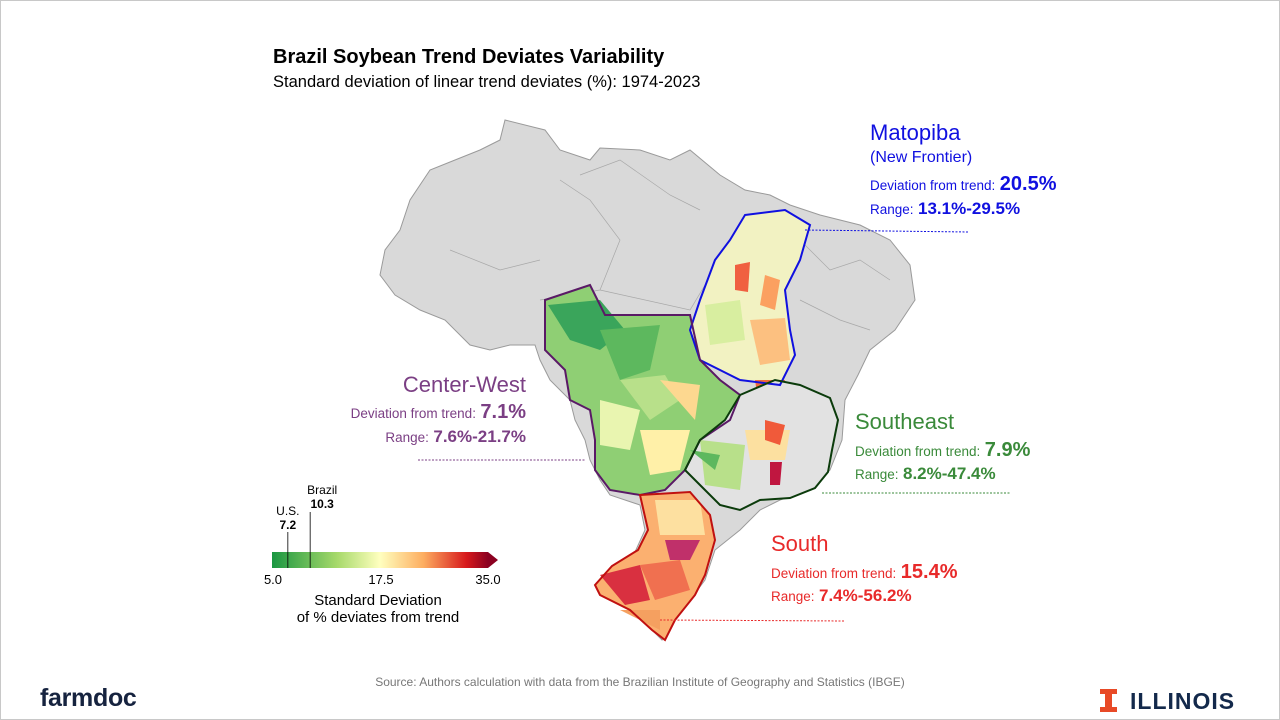 Image resolution: width=1280 pixels, height=720 pixels. Describe the element at coordinates (1007, 450) in the screenshot. I see `southeast-deviation-value: 7.9%` at that location.